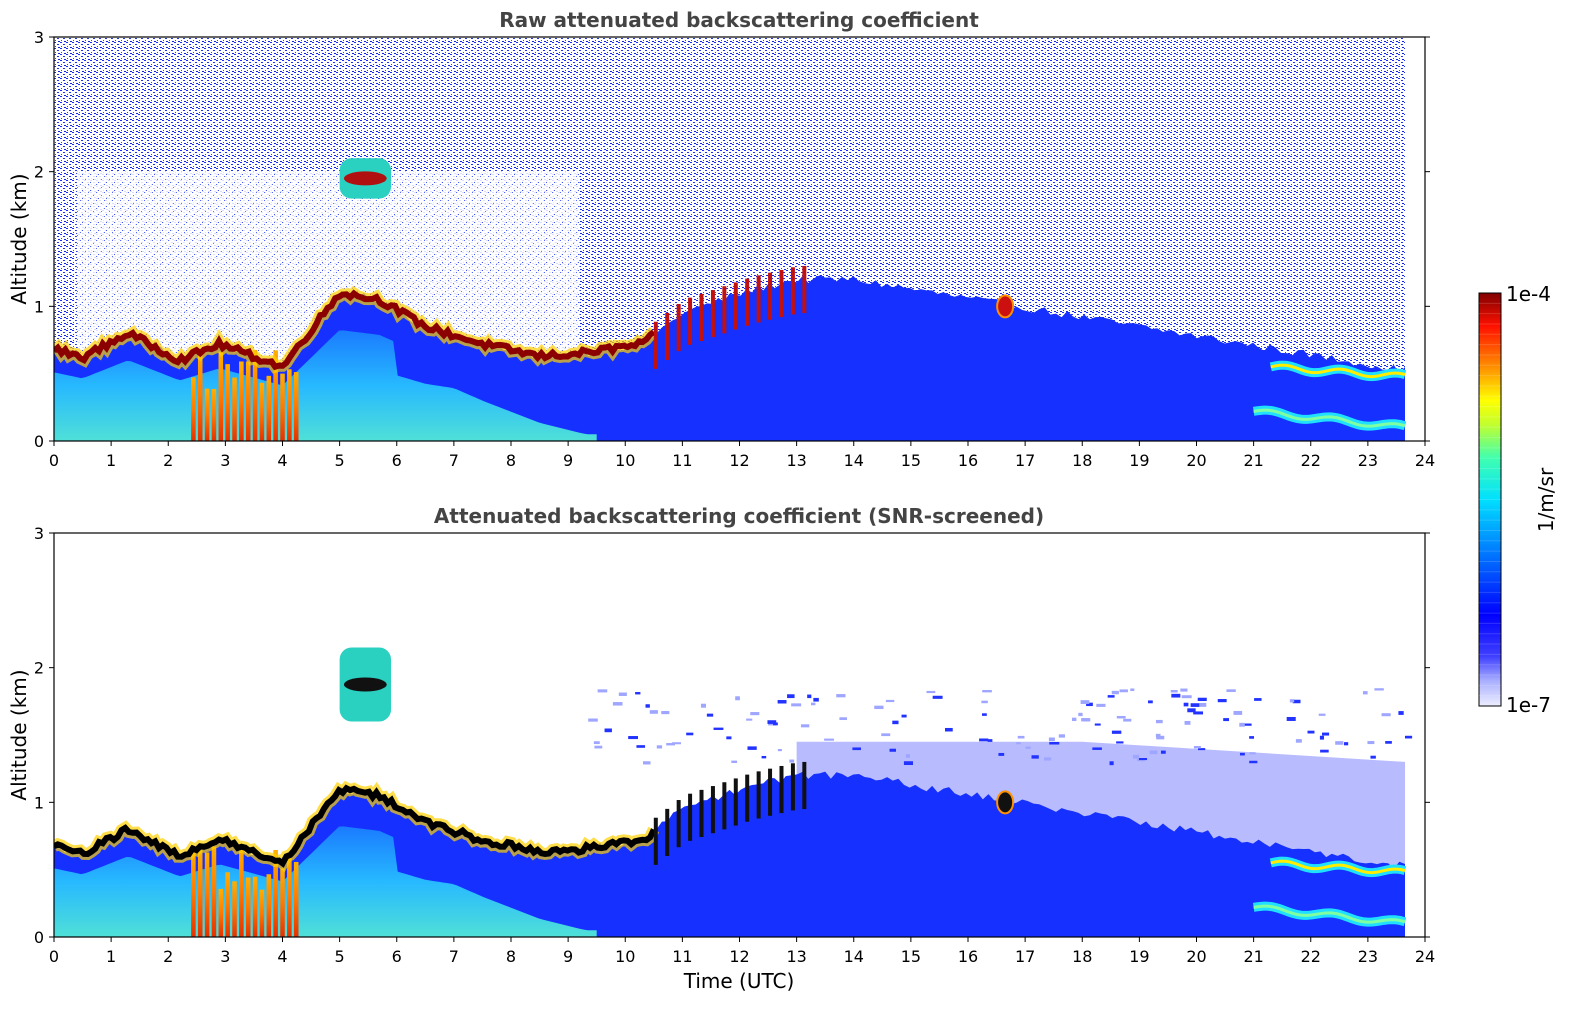  Describe the element at coordinates (19, 238) in the screenshot. I see `raw-y-axis-label: Altitude (km)` at that location.